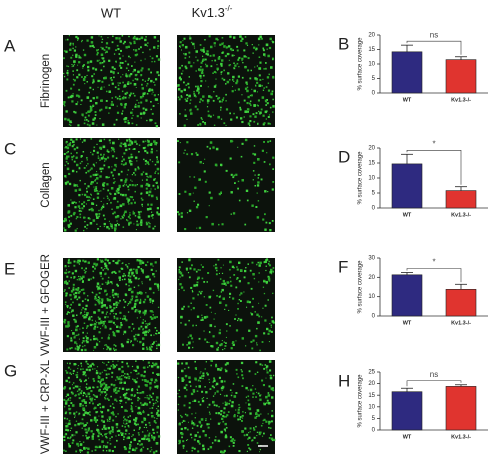 The height and width of the screenshot is (459, 500). Describe the element at coordinates (212, 12) in the screenshot. I see `column-header: Kv1.3-/-` at that location.